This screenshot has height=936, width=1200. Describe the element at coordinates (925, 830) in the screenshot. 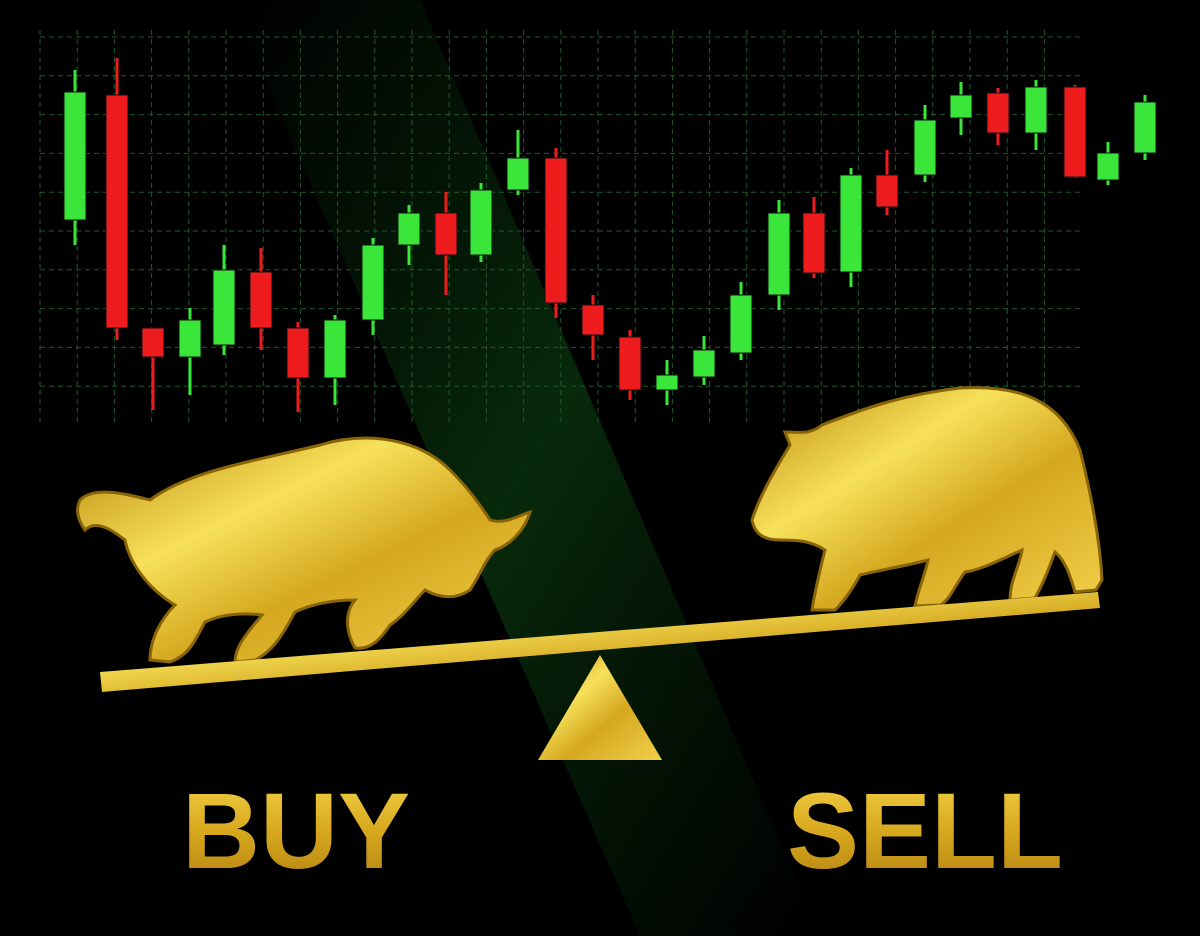

I see `sell-label: SELL` at that location.